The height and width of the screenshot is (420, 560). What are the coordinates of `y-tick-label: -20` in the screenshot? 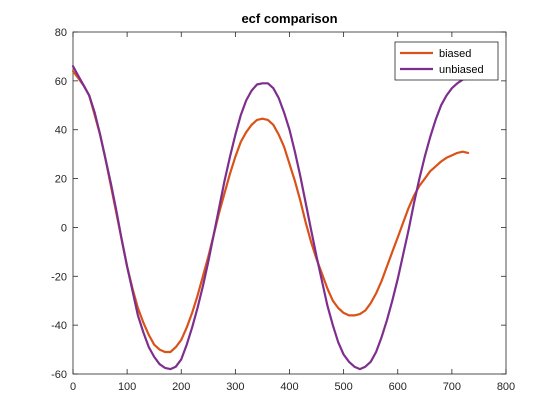 It's located at (59, 277).